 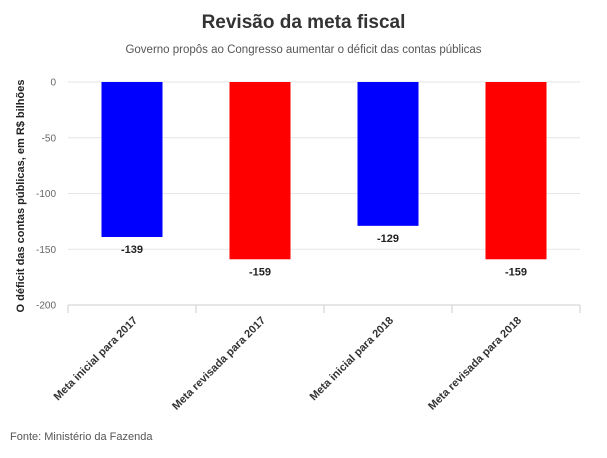 I want to click on y-tick-label: 0, so click(x=53, y=83).